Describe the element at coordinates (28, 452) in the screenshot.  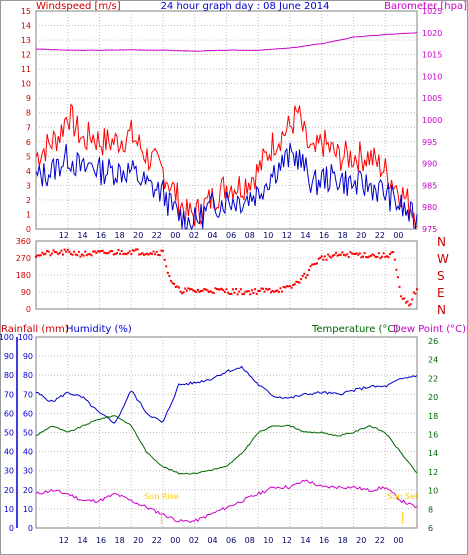
I see `humidity-tick-label: 40` at that location.